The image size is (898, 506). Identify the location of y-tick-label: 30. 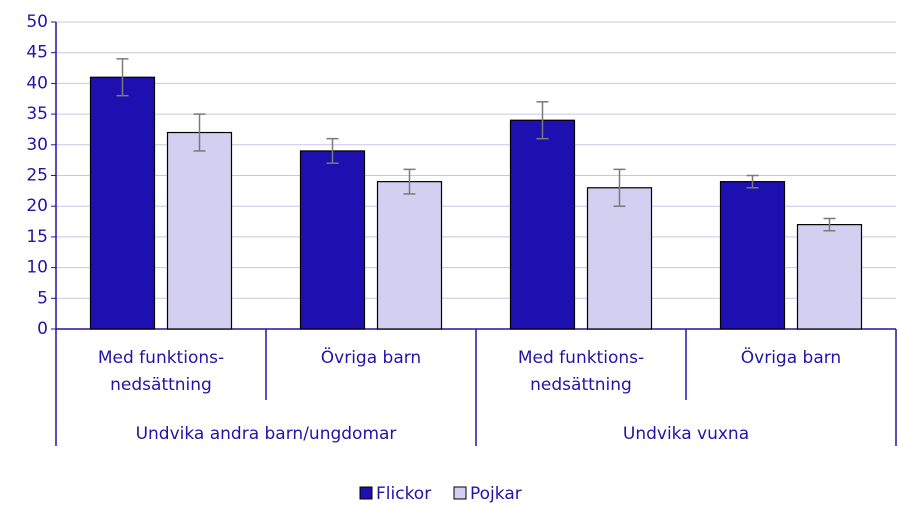
(37, 145).